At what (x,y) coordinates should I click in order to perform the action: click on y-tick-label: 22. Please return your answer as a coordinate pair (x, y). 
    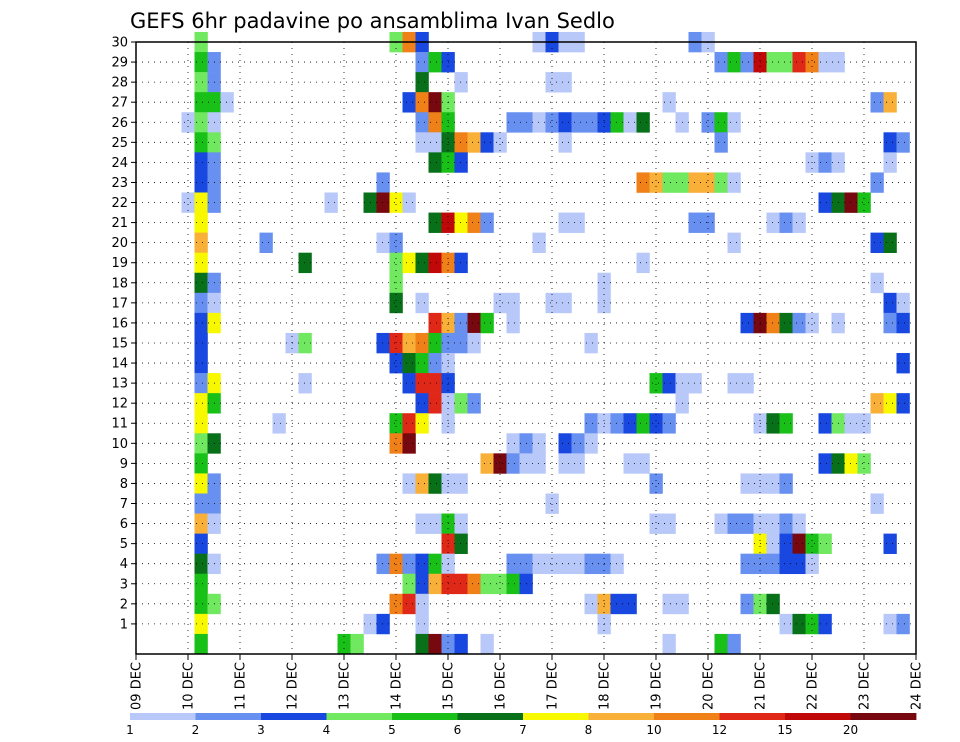
    Looking at the image, I should click on (119, 203).